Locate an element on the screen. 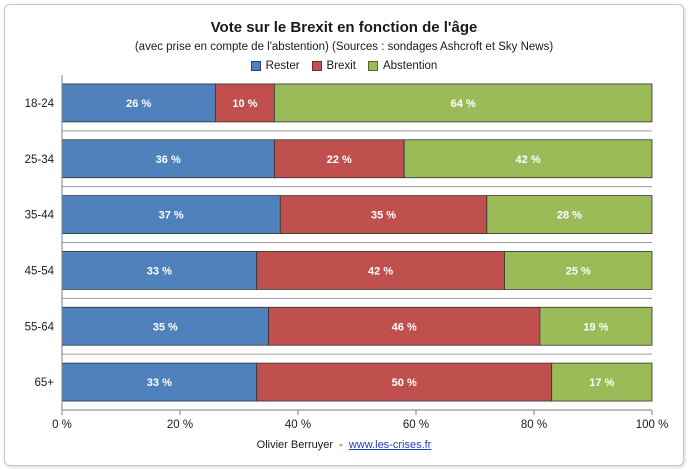 This screenshot has width=688, height=470. category-label: 35-44 is located at coordinates (40, 216).